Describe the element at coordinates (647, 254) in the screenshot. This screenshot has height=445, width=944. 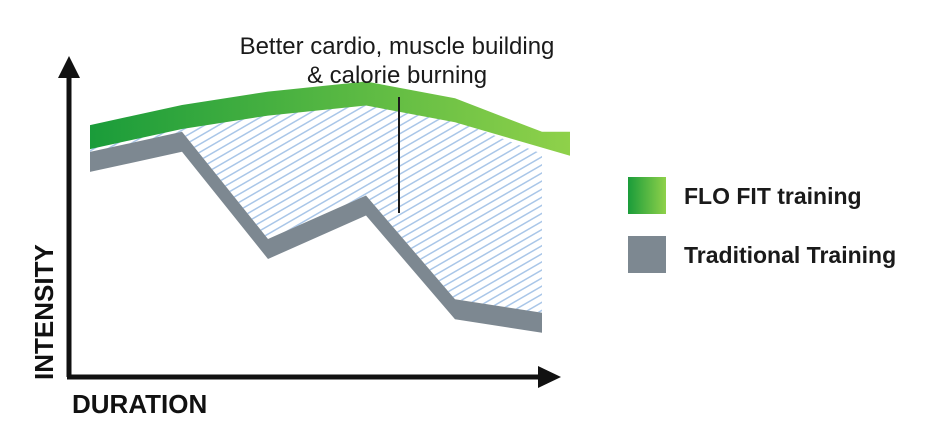
I see `legend-swatch-traditional` at that location.